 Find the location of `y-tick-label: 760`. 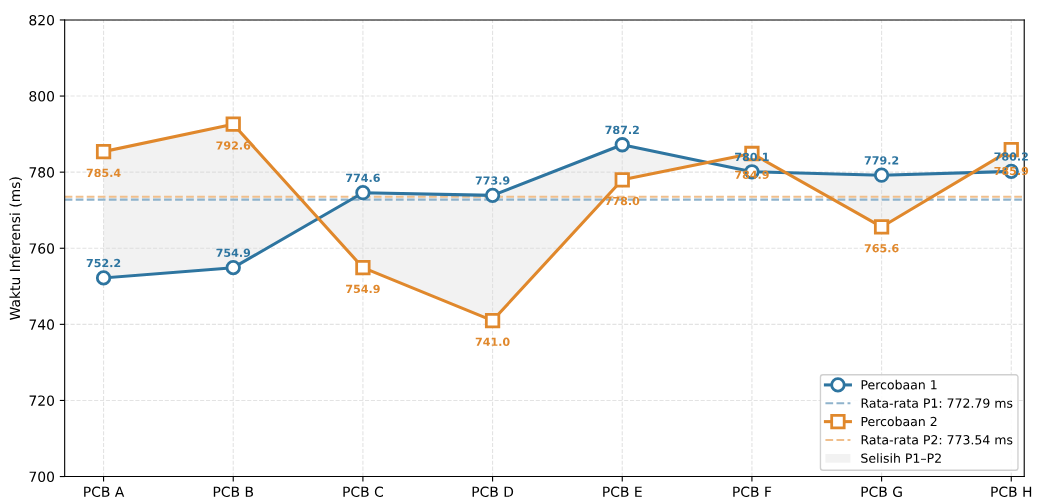

y-tick-label: 760 is located at coordinates (42, 248).